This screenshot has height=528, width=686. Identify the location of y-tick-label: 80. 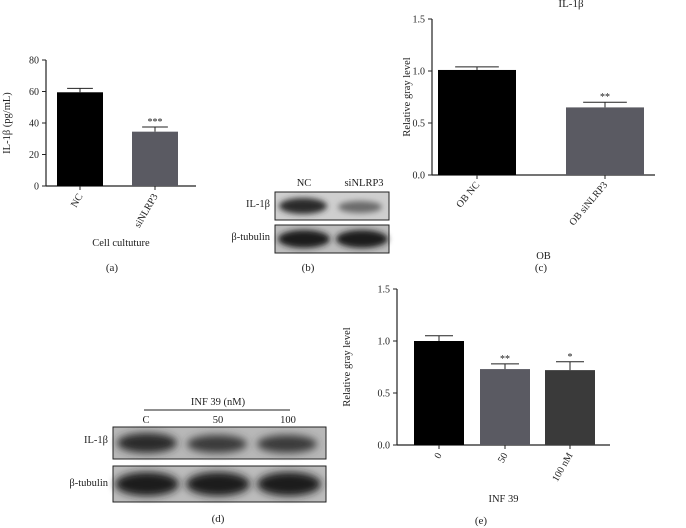
(34, 61).